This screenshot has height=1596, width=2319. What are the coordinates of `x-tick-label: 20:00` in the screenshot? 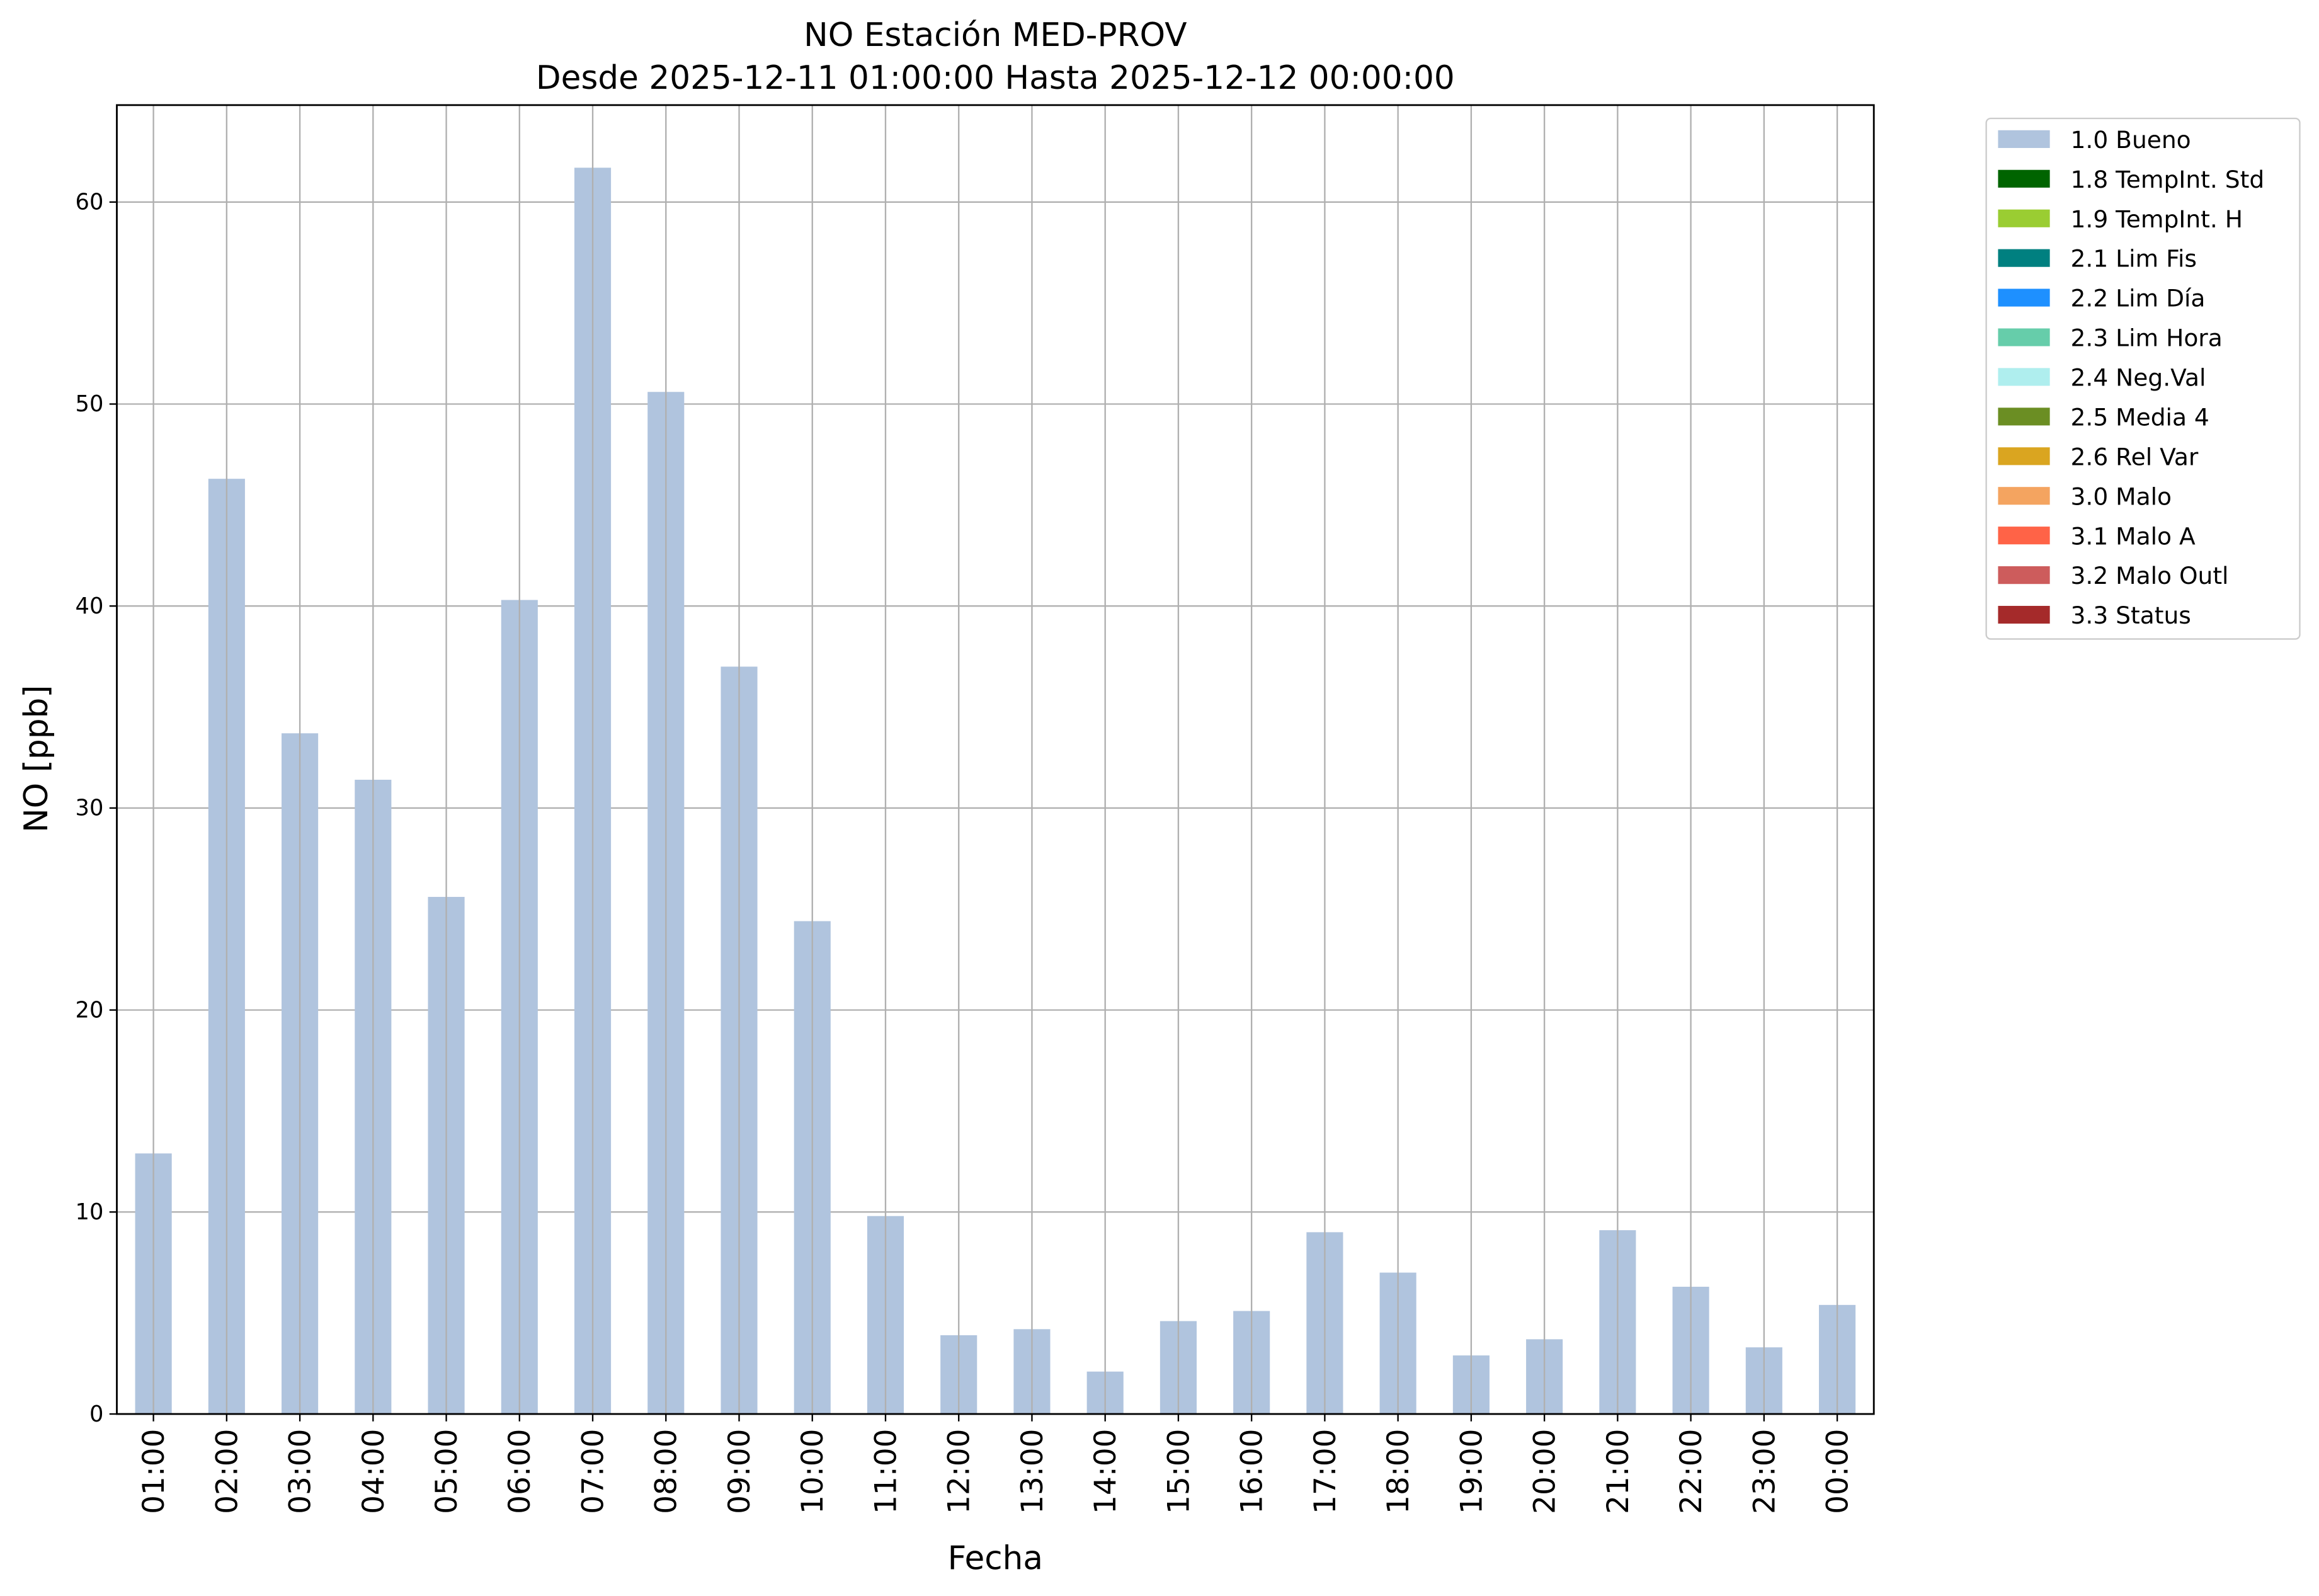 It's located at (1545, 1471).